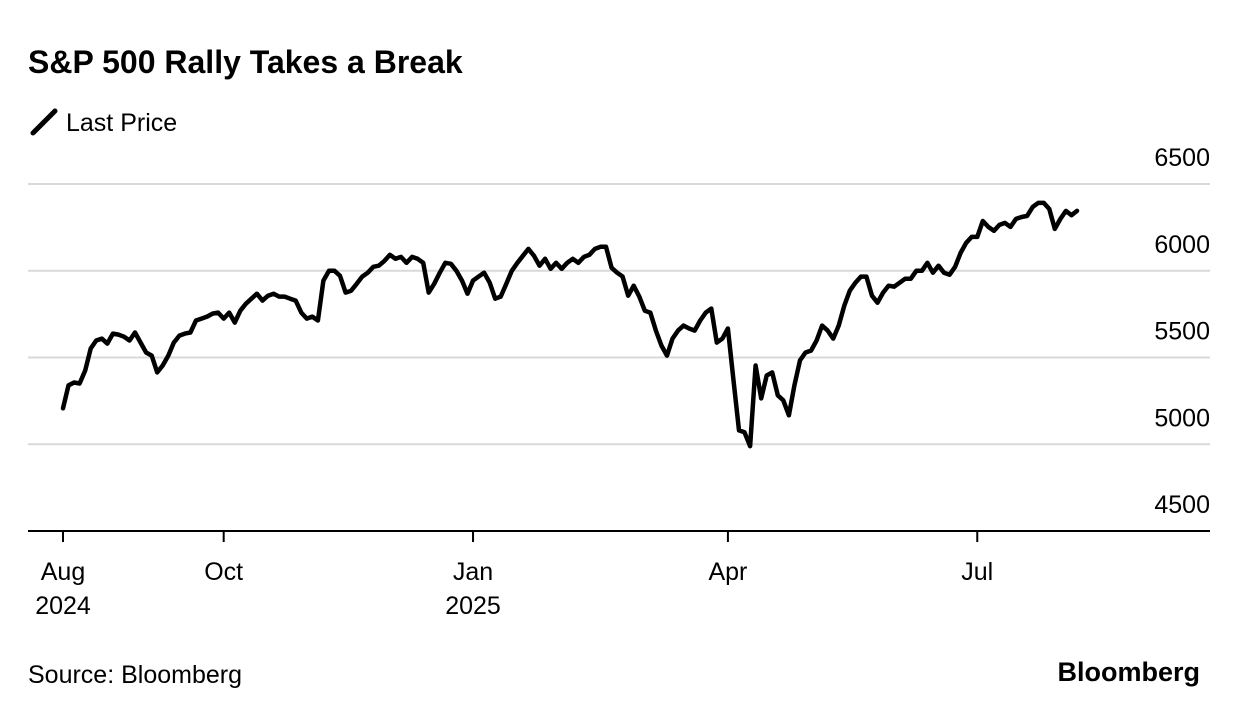 This screenshot has height=716, width=1240. I want to click on x-tick-label: Apr, so click(727, 572).